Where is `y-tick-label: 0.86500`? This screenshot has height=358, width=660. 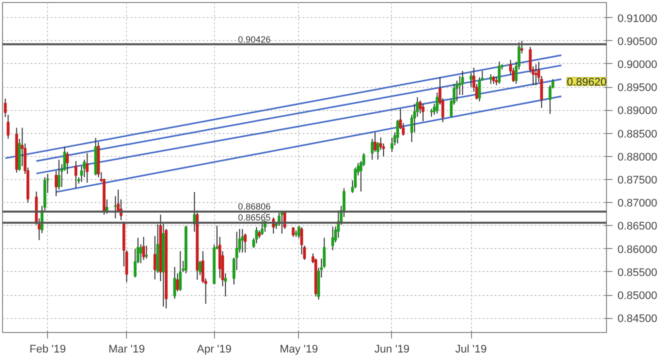
y-tick-label: 0.86500 is located at coordinates (638, 226).